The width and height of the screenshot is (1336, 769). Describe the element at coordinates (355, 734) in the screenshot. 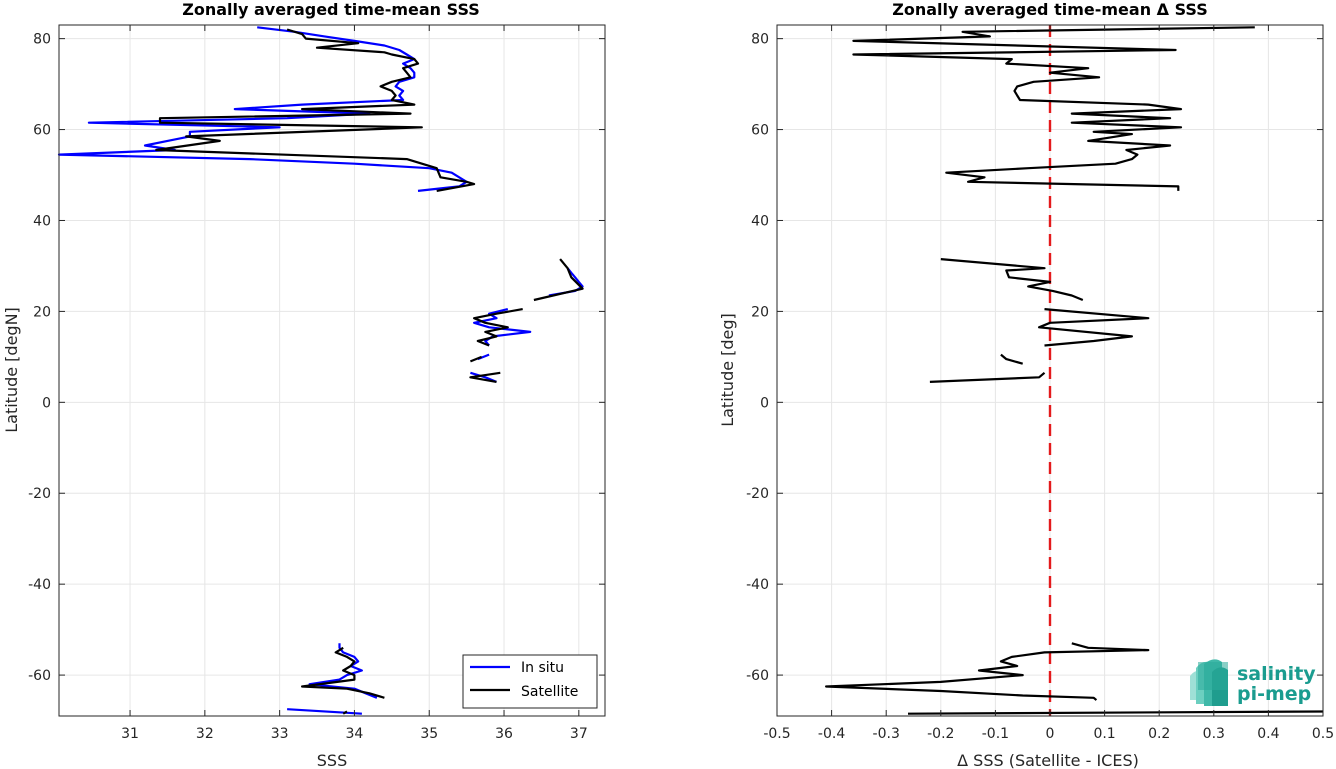

I see `sss-x-tick-label: 34` at that location.